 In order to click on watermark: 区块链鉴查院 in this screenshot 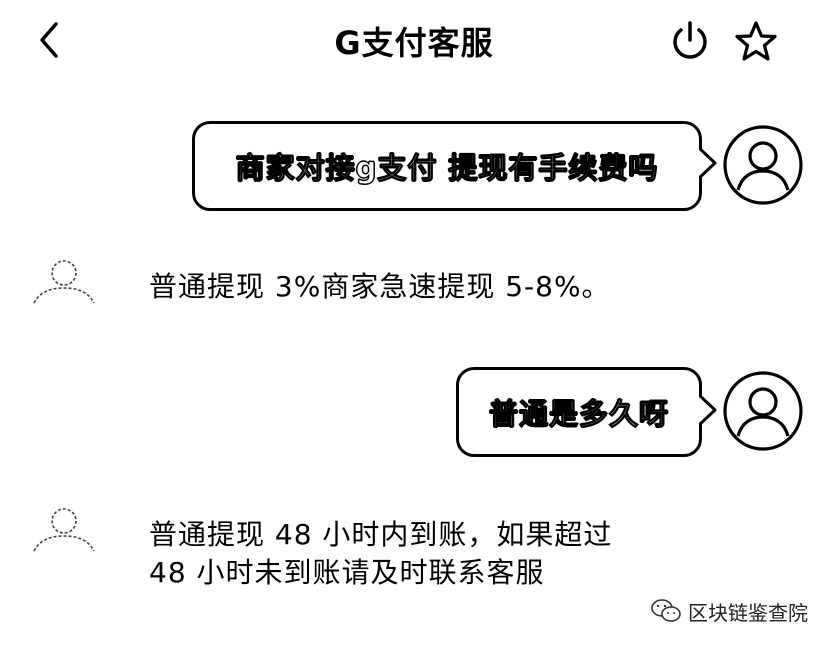, I will do `click(729, 611)`.